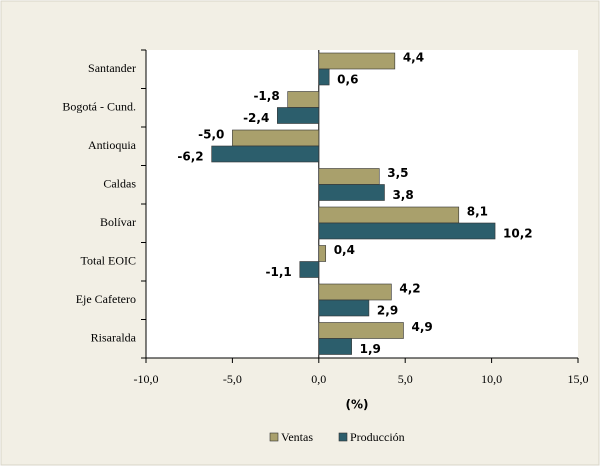 Image resolution: width=600 pixels, height=466 pixels. What do you see at coordinates (578, 379) in the screenshot?
I see `x-tick-label: 15,0` at bounding box center [578, 379].